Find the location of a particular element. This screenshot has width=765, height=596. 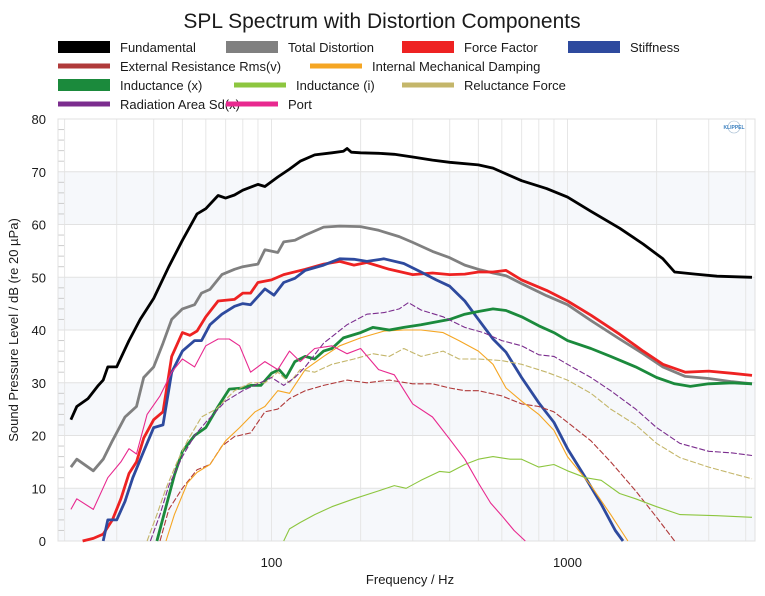

y-tick-label: 0 is located at coordinates (42, 541).